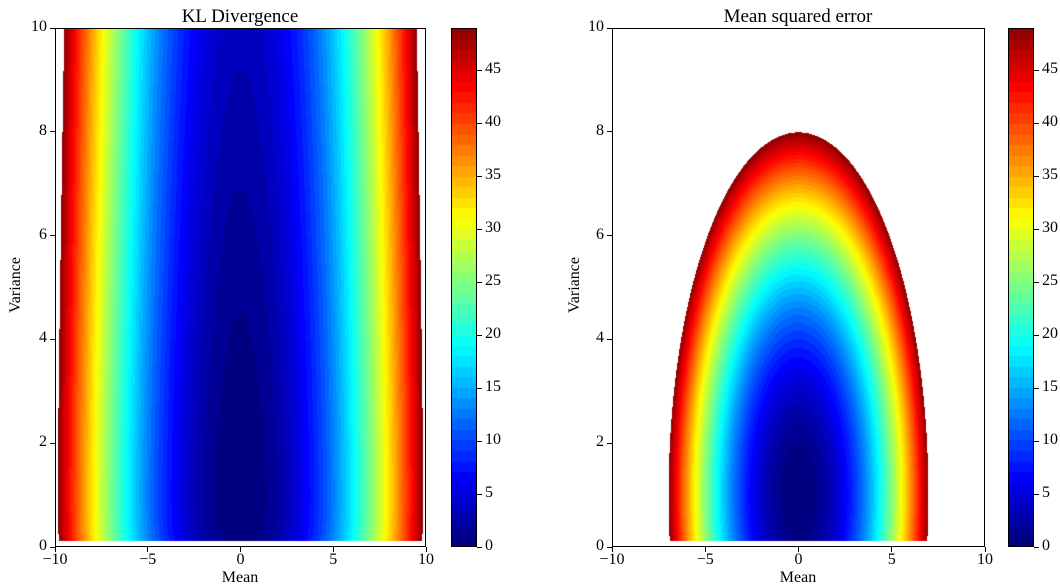 Image resolution: width=1060 pixels, height=588 pixels. I want to click on chart-title: Mean squared error, so click(798, 16).